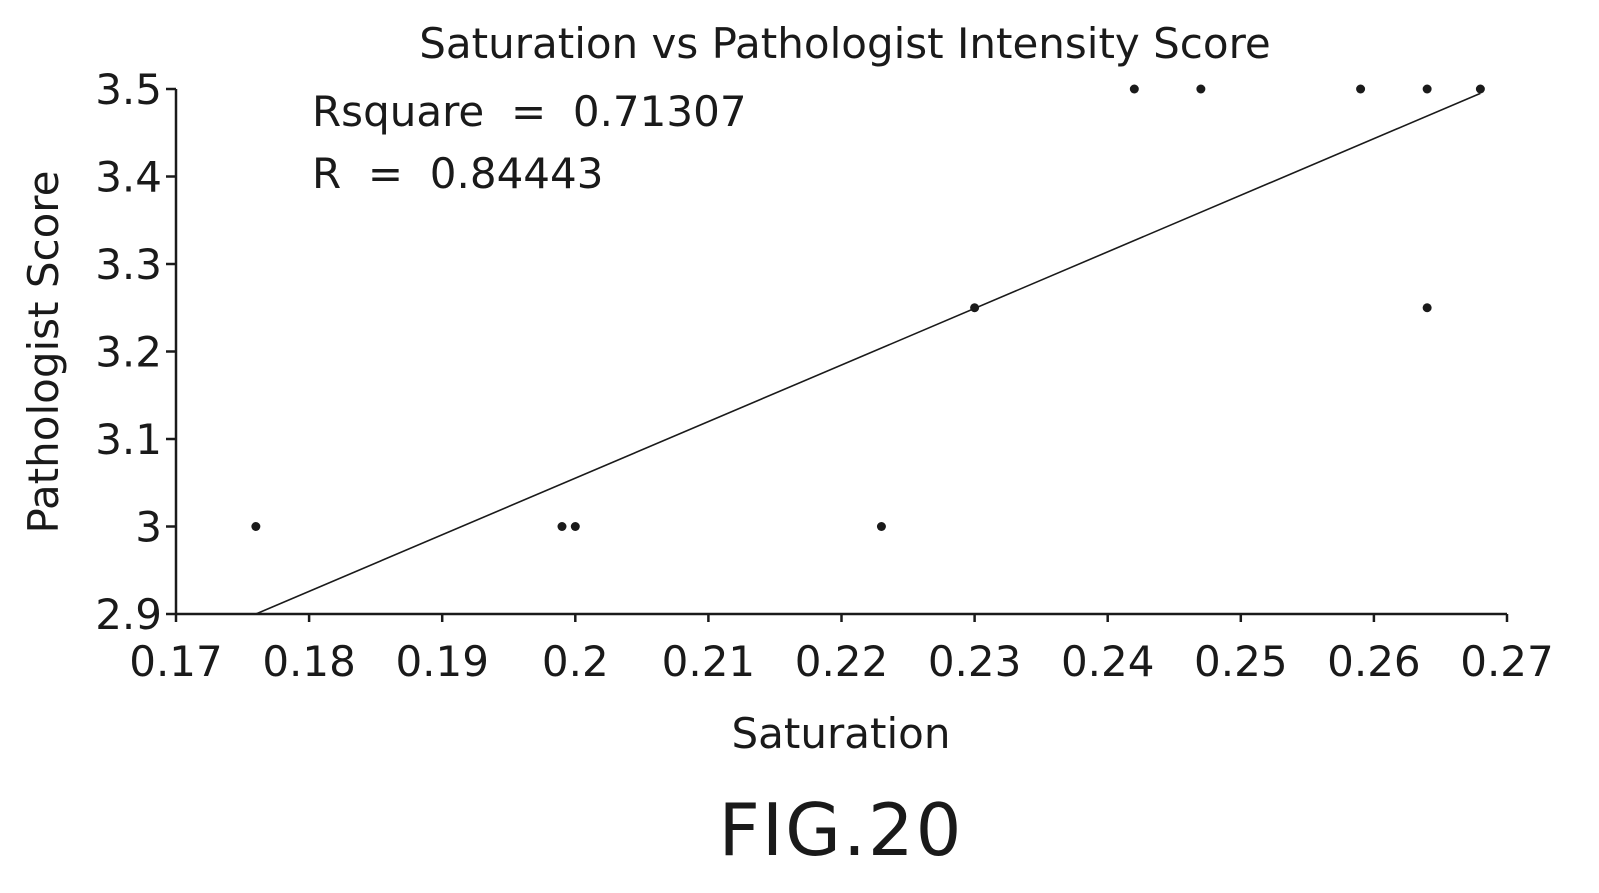 This screenshot has height=893, width=1599. What do you see at coordinates (128, 177) in the screenshot?
I see `y-tick-label: 3.4` at bounding box center [128, 177].